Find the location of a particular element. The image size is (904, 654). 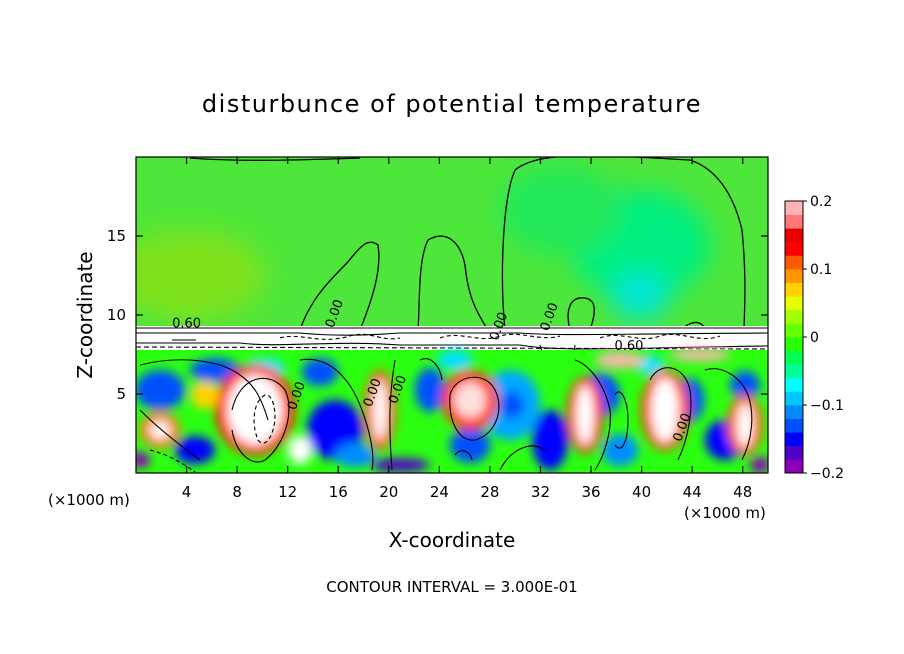

colorbar-tick-label: 0.2 is located at coordinates (821, 202).